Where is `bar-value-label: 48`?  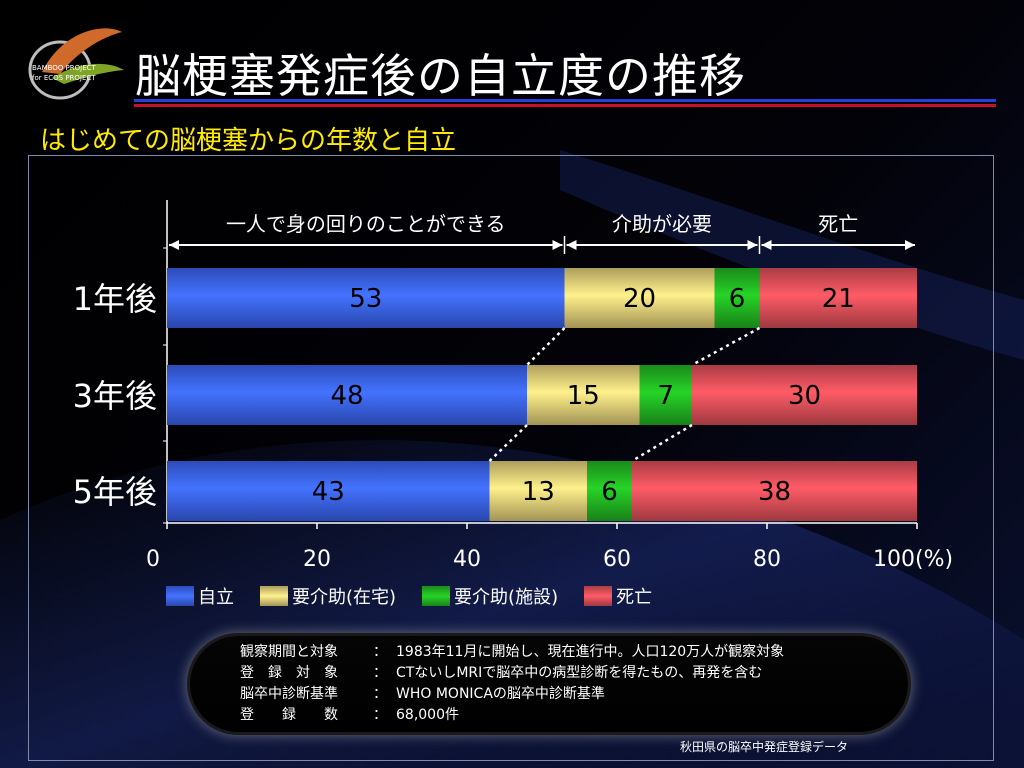 bar-value-label: 48 is located at coordinates (346, 396).